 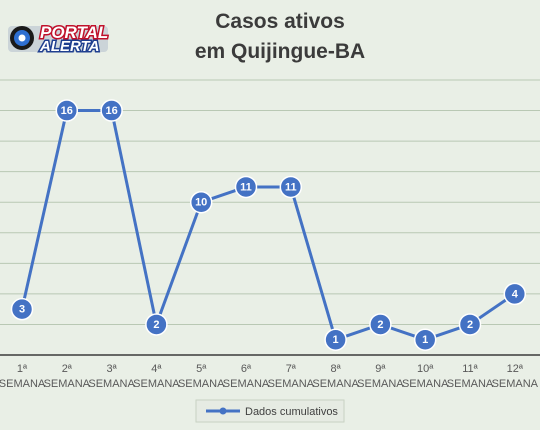 I want to click on eye-icon, so click(x=22, y=38).